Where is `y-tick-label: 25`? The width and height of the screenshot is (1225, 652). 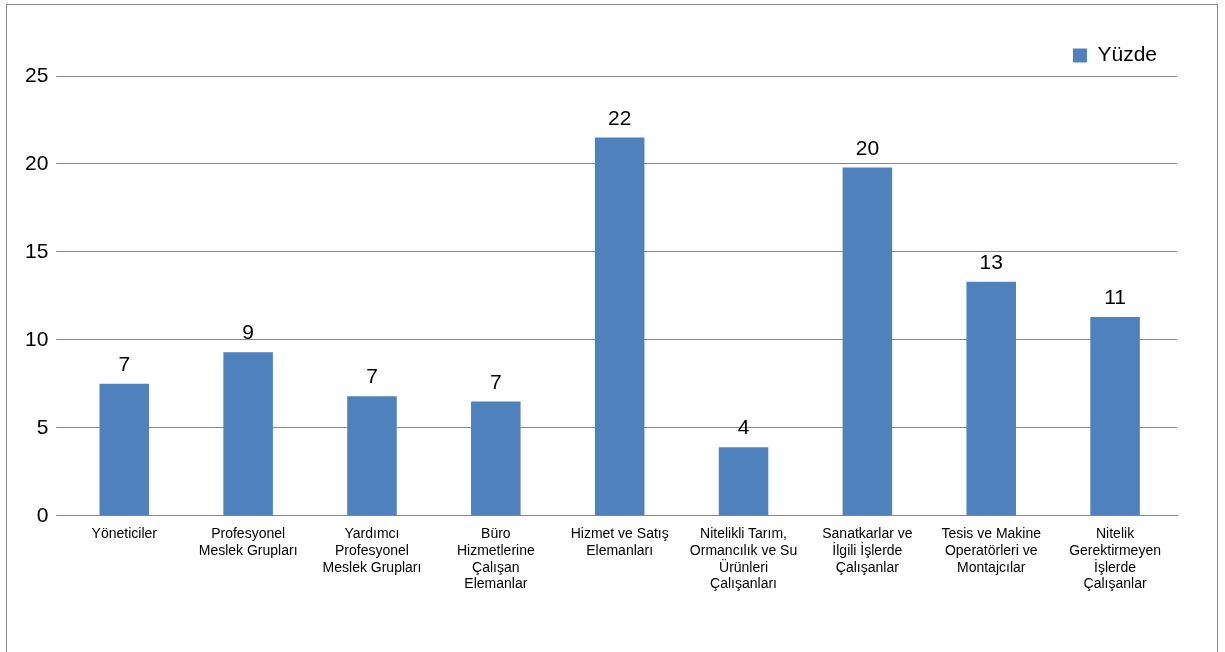
y-tick-label: 25 is located at coordinates (37, 74).